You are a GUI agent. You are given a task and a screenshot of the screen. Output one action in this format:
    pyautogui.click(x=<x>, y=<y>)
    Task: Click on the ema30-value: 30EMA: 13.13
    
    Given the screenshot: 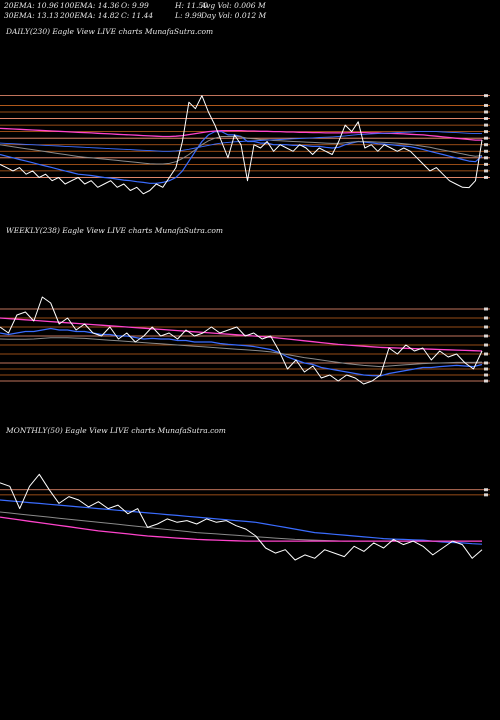 What is the action you would take?
    pyautogui.click(x=31, y=15)
    